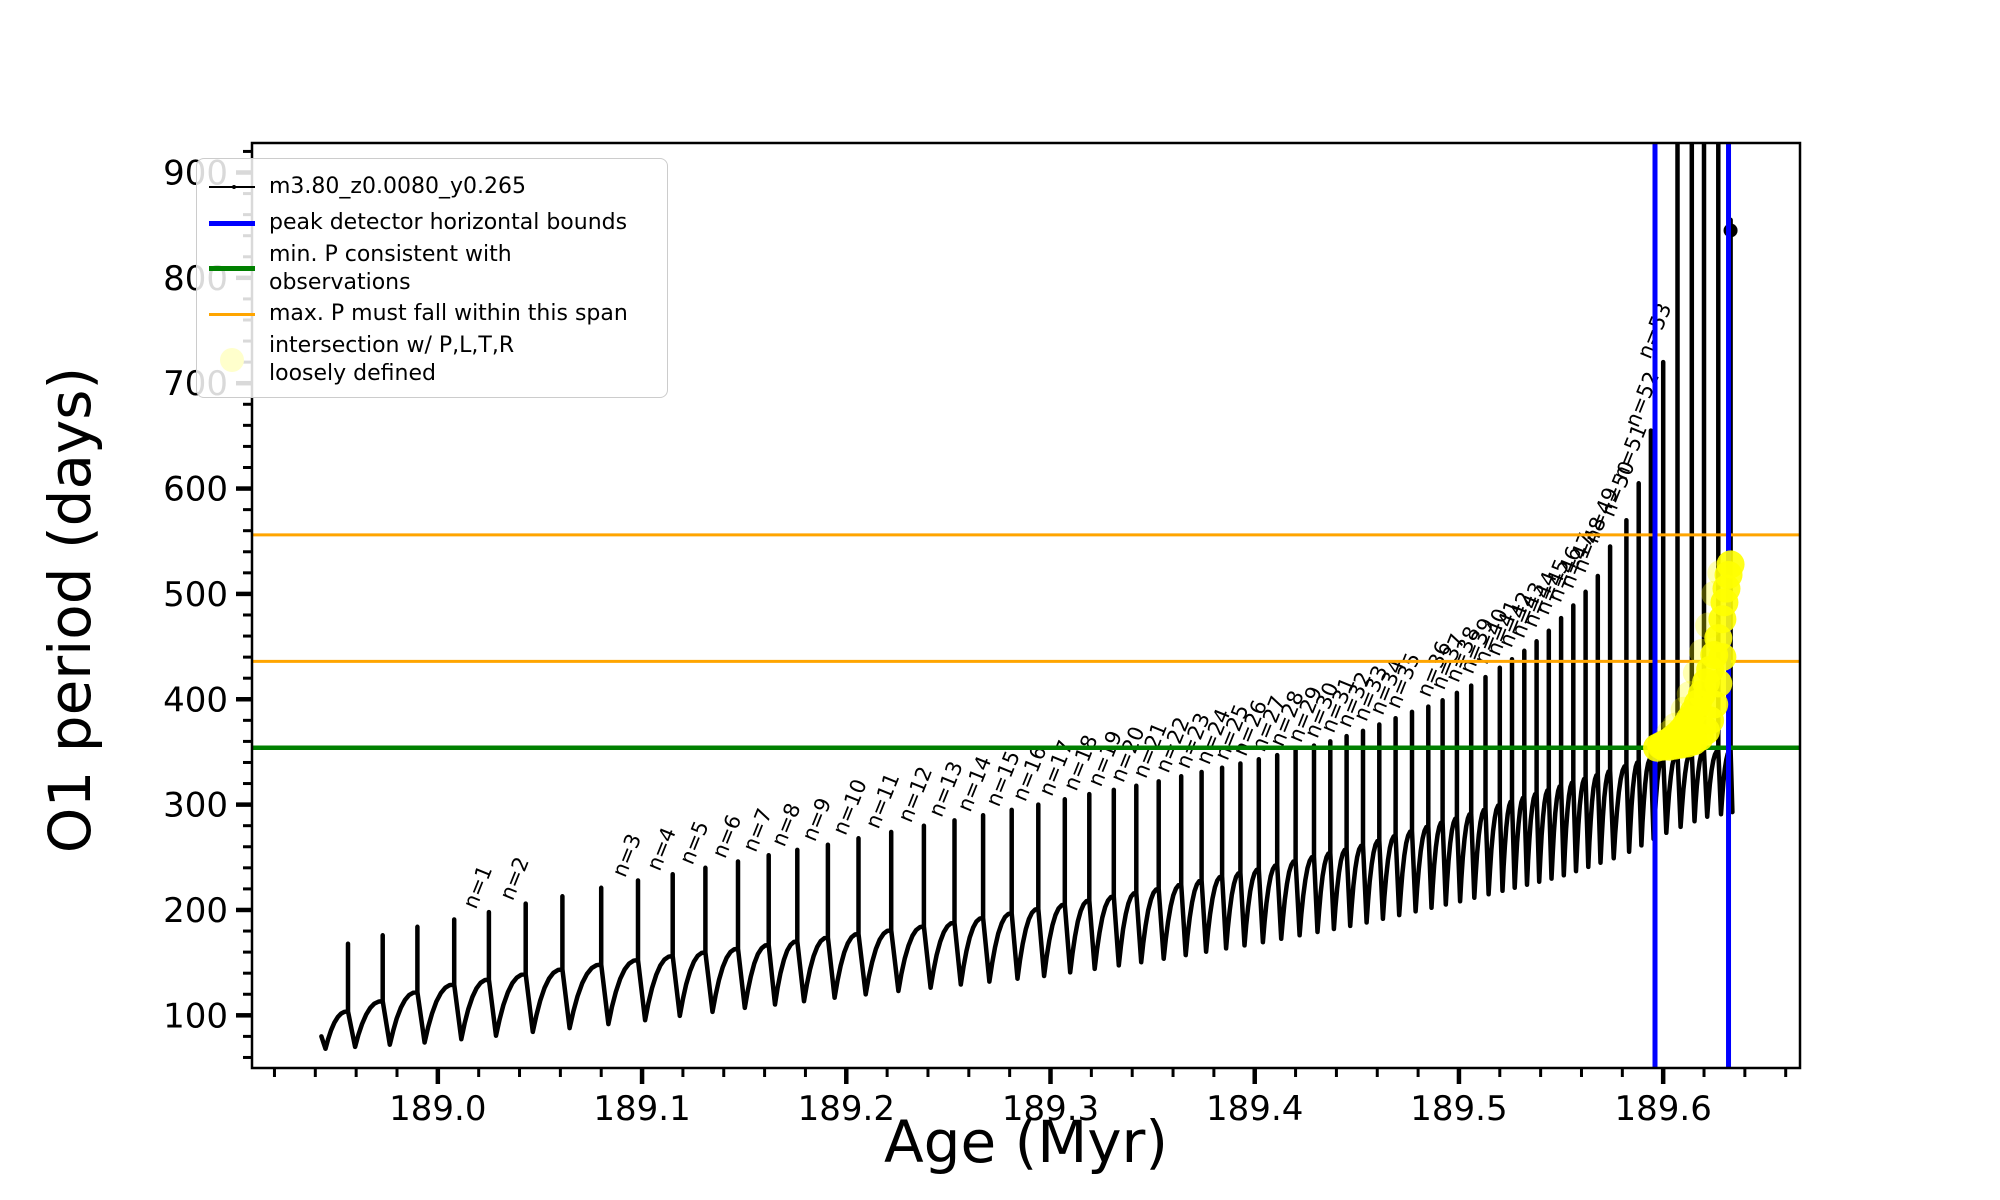 Image resolution: width=2000 pixels, height=1200 pixels. I want to click on y-tick-label: 200, so click(195, 911).